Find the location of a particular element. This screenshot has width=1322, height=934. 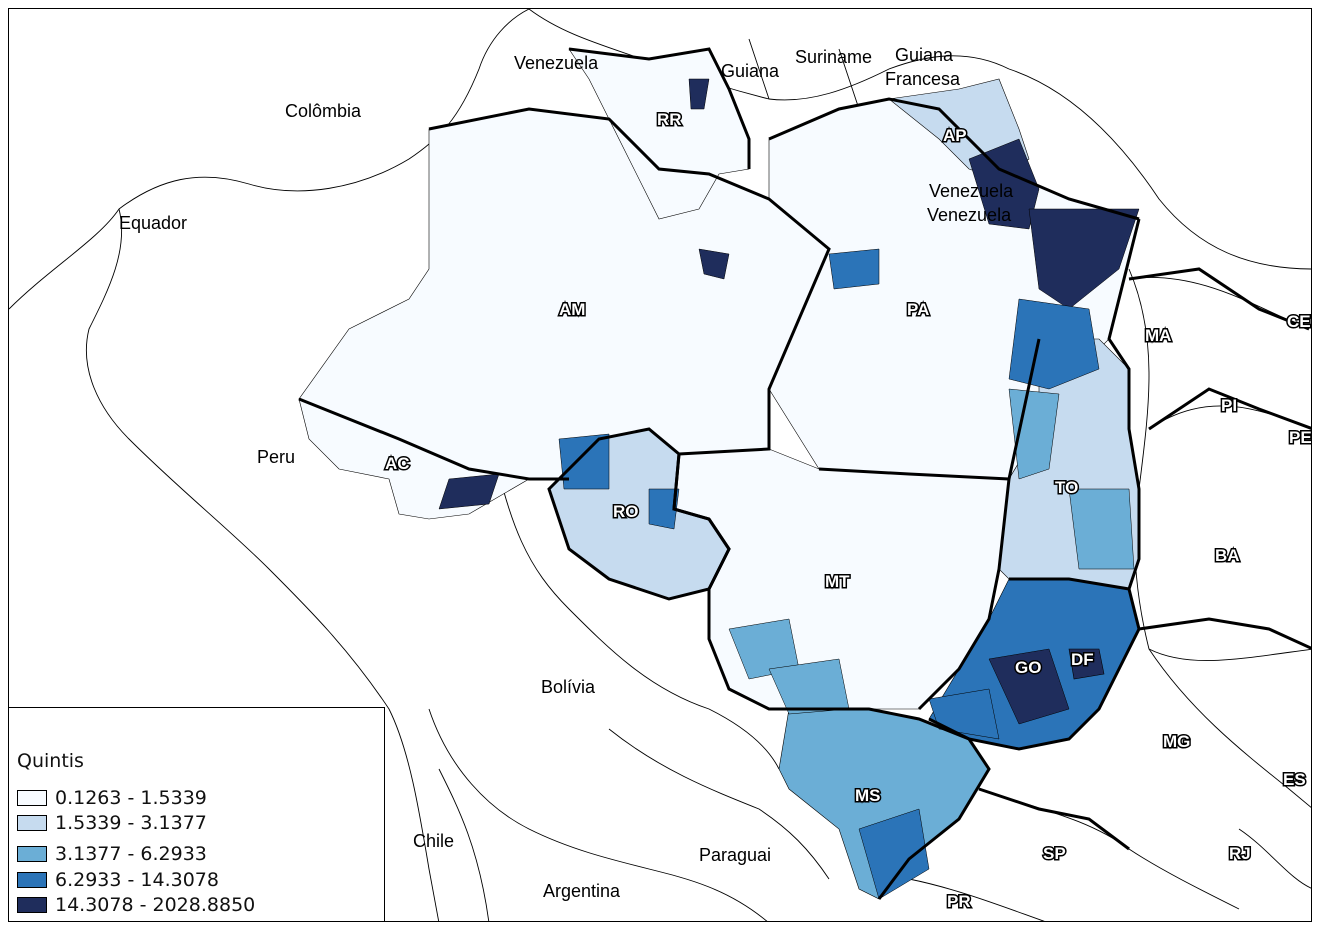

state-label-ba: BA is located at coordinates (1227, 555).